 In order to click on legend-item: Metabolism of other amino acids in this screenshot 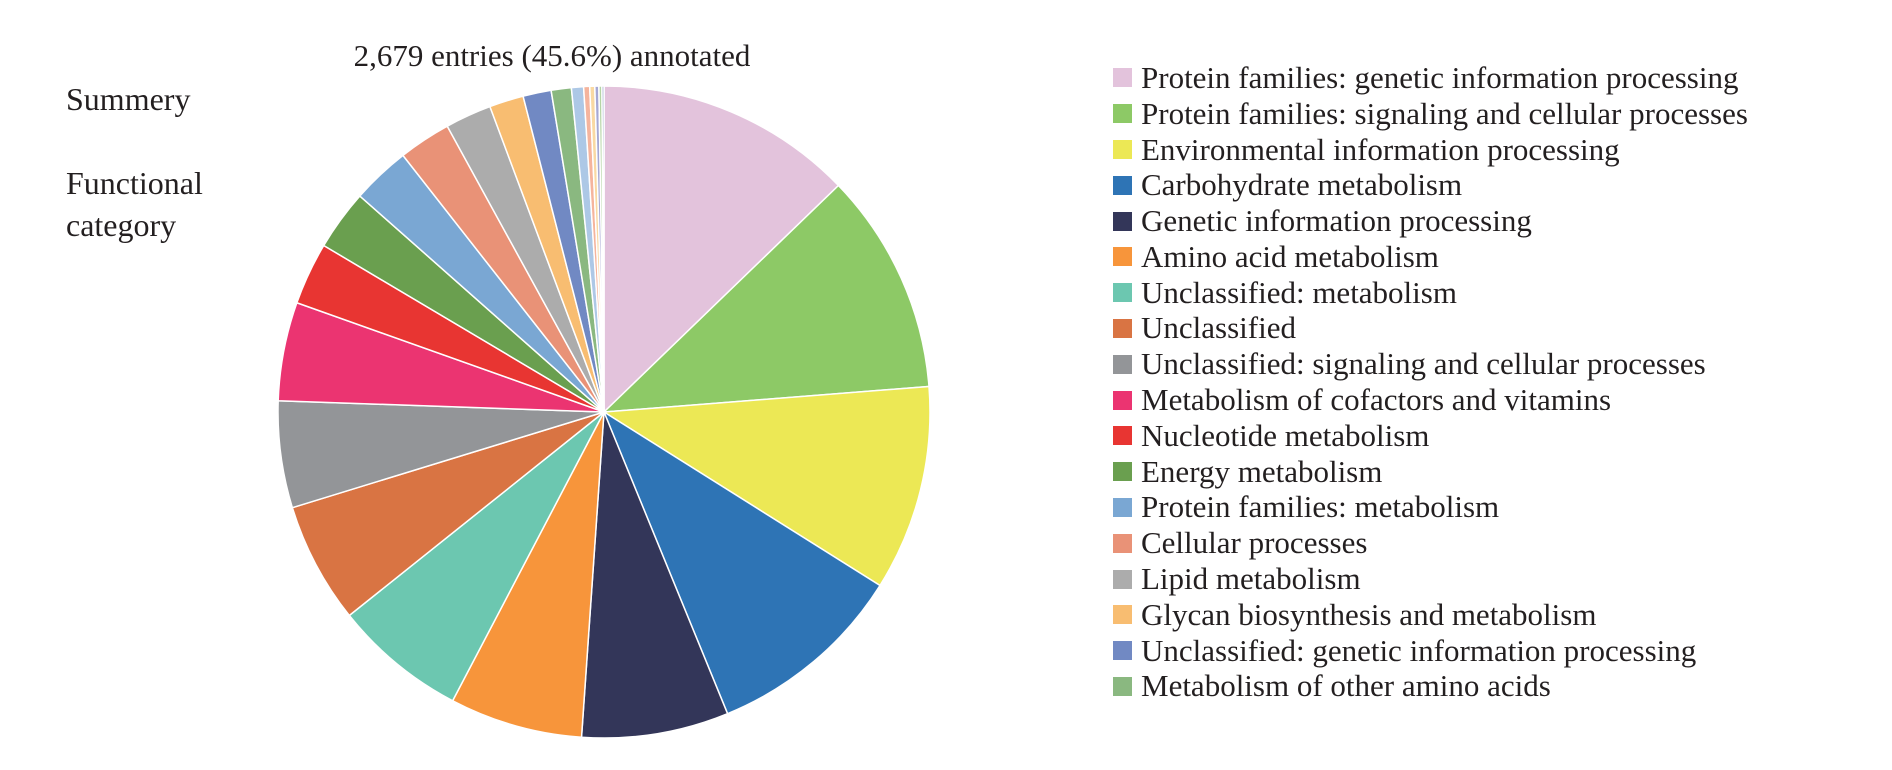, I will do `click(1430, 686)`.